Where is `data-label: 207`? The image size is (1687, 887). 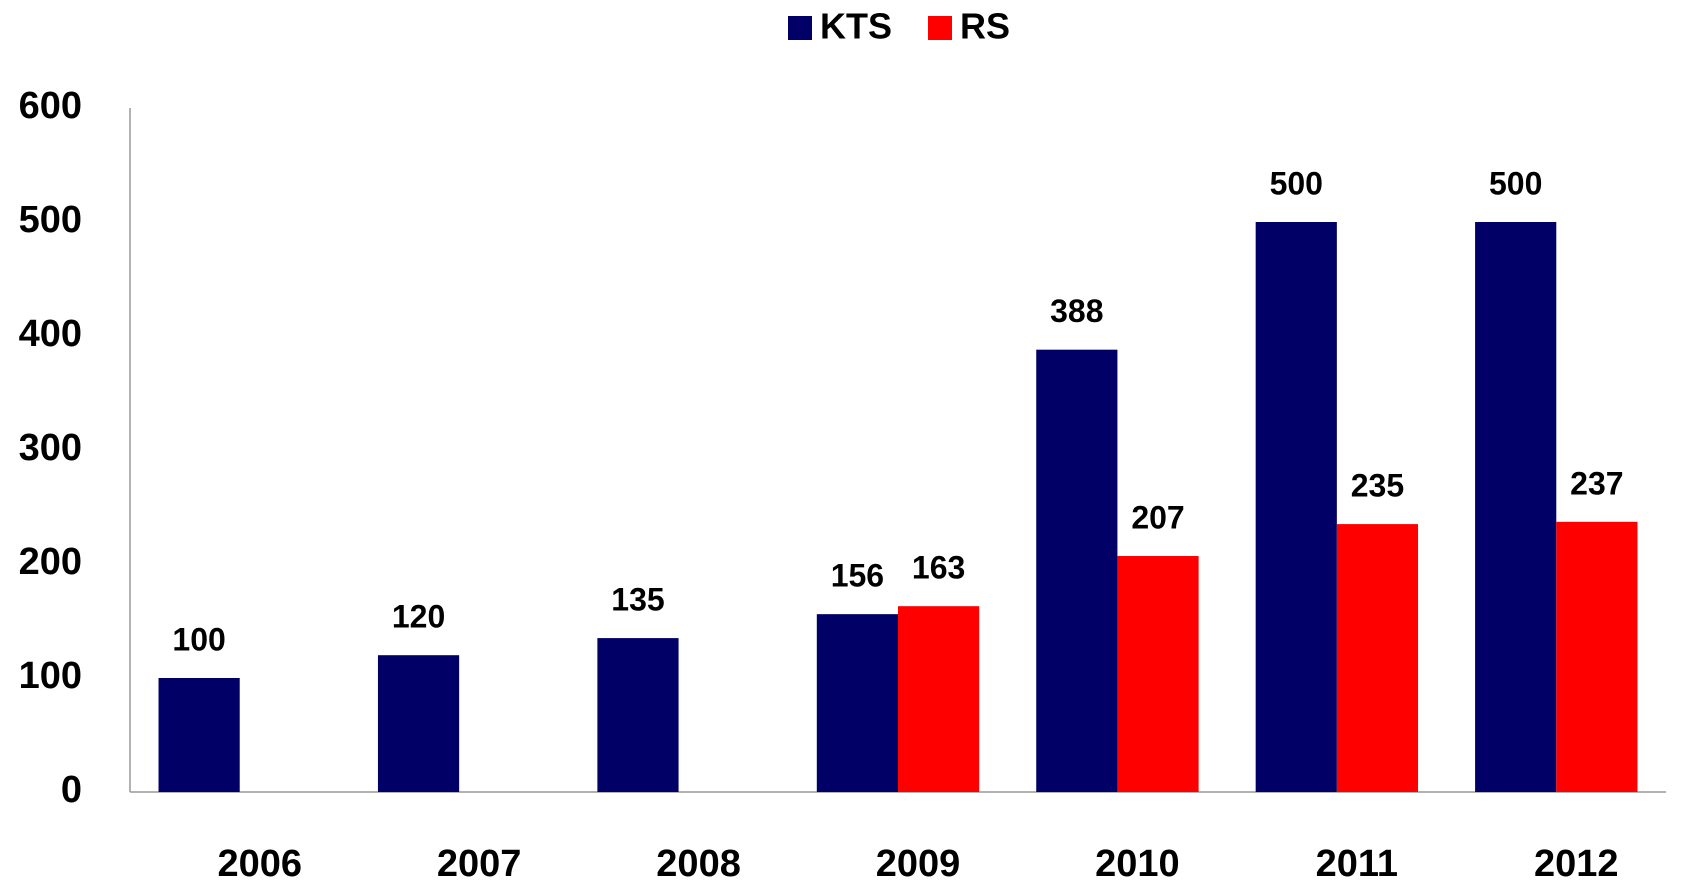 data-label: 207 is located at coordinates (1157, 517).